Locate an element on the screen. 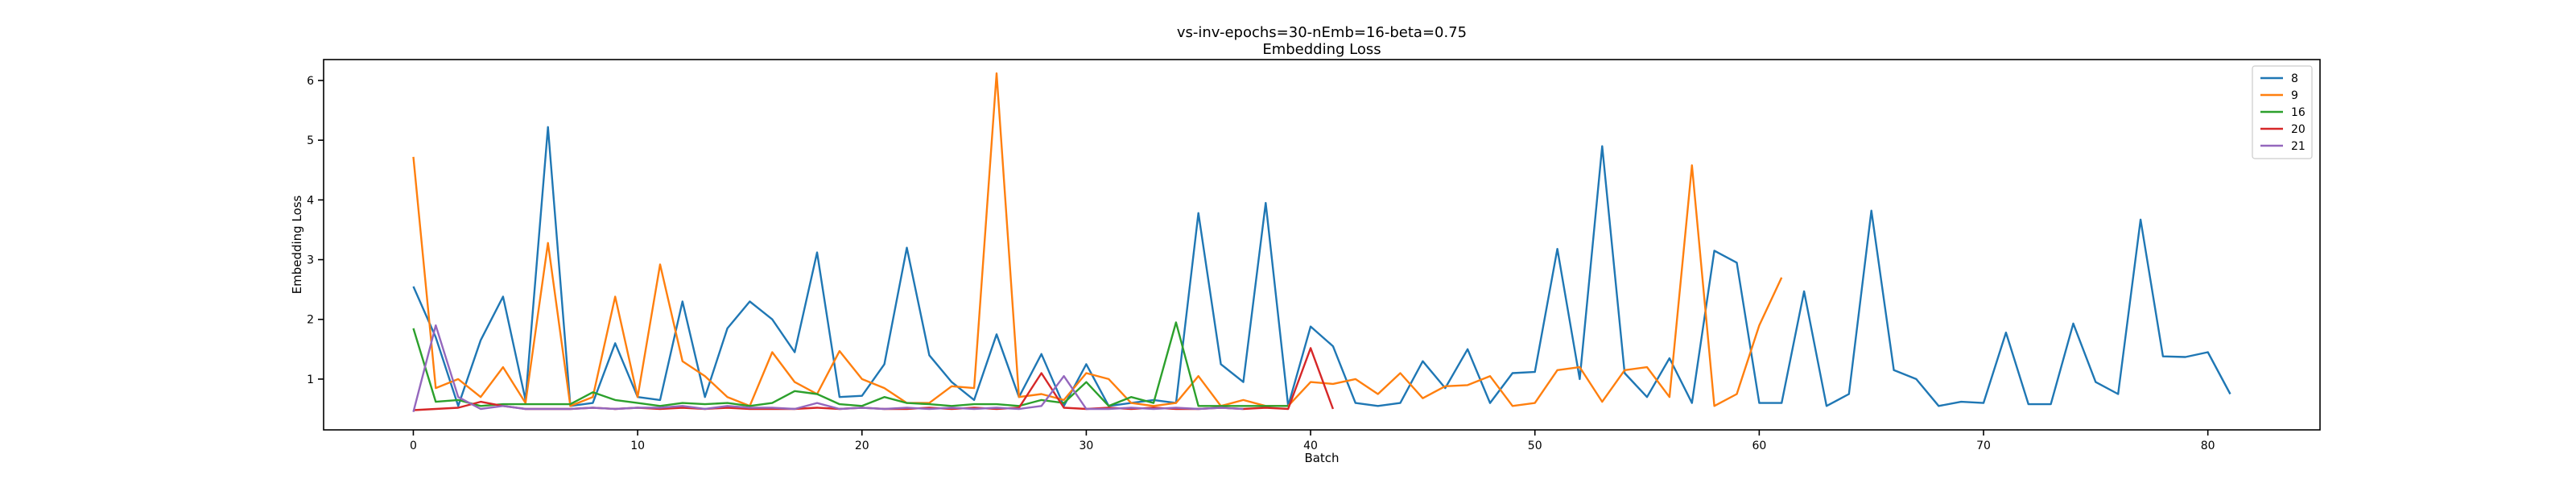 This screenshot has width=2576, height=483. y-tick-label: 2 is located at coordinates (310, 320).